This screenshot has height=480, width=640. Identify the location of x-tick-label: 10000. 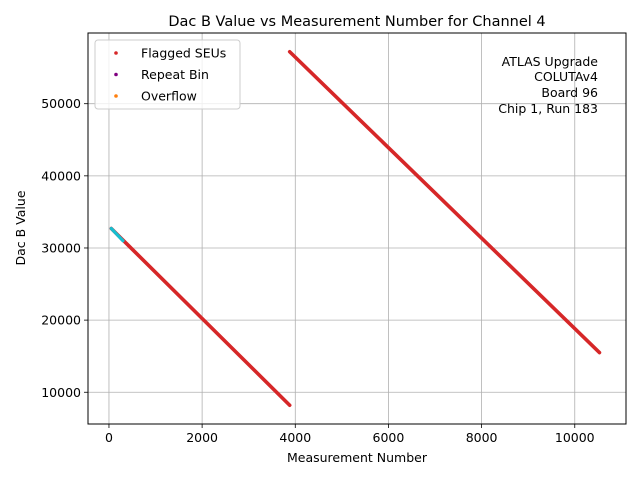
(575, 437).